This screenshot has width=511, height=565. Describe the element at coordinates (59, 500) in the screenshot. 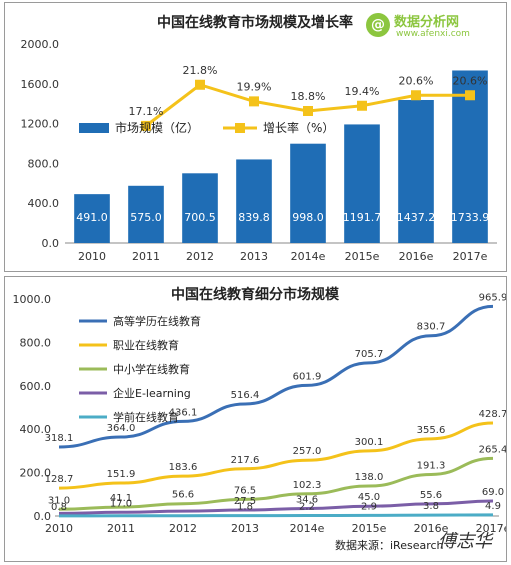

I see `data-label: 31.0` at that location.